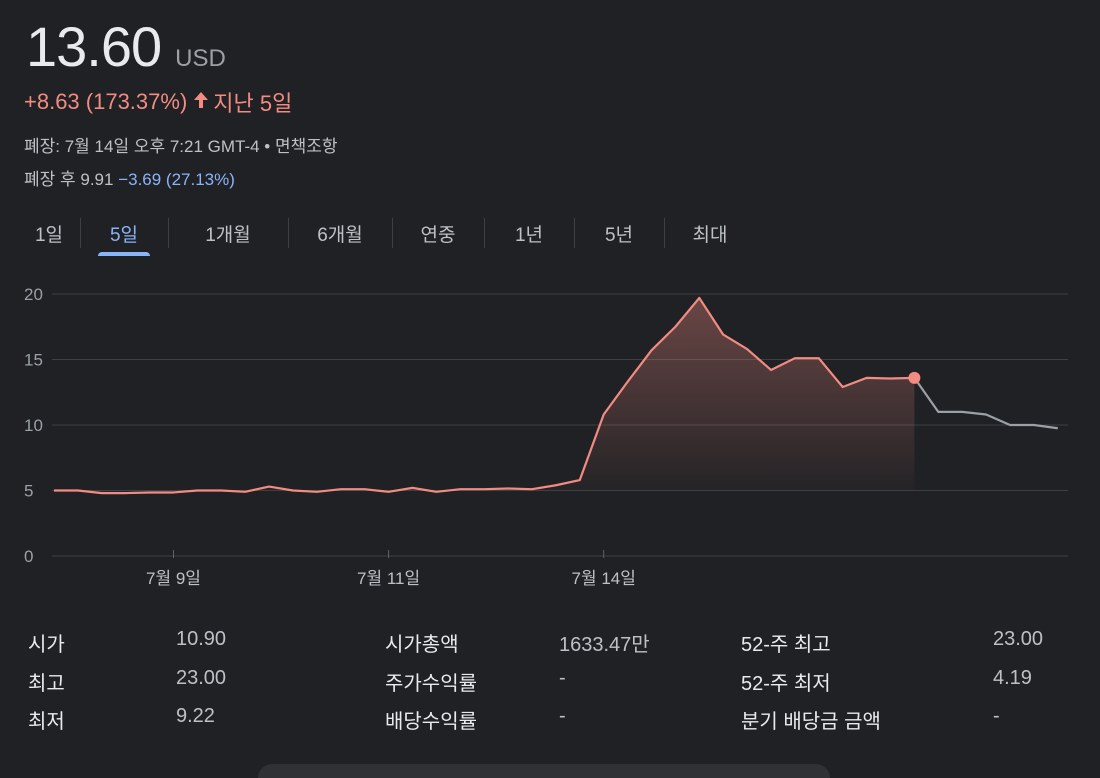  Describe the element at coordinates (544, 771) in the screenshot. I see `bottom-panel-edge` at that location.